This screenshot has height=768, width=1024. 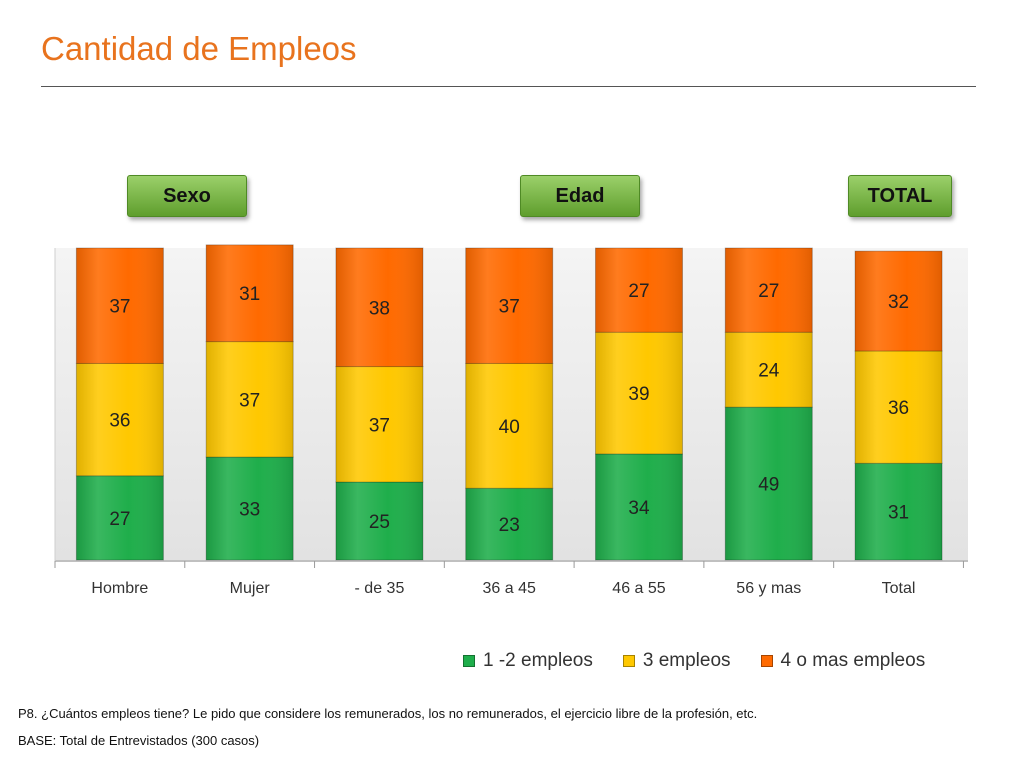 I want to click on data-label: 38, so click(x=379, y=308).